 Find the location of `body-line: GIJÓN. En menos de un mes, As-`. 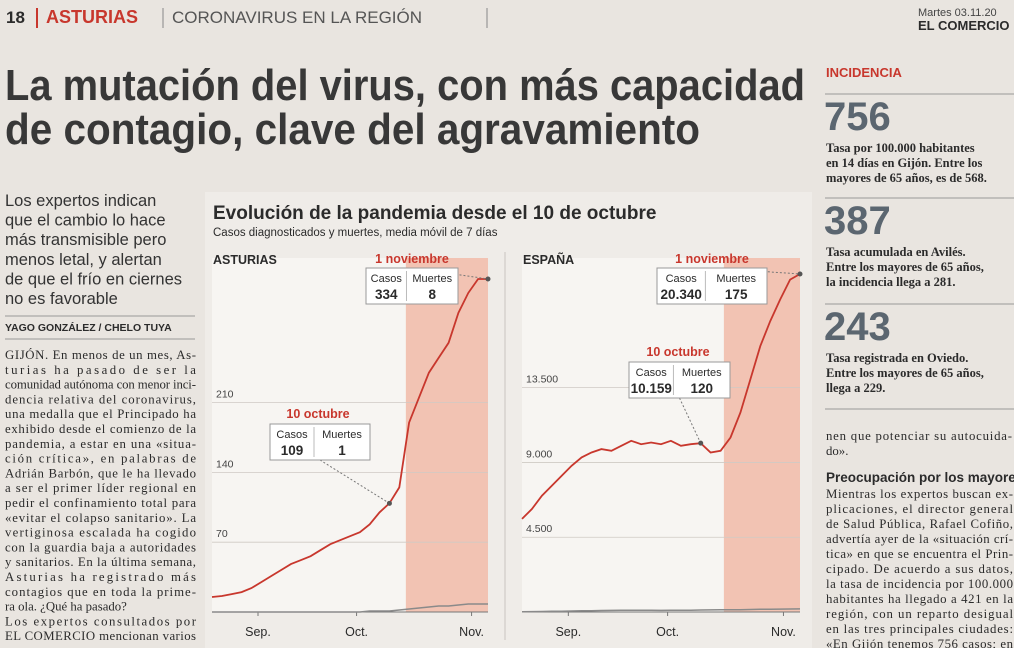

body-line: GIJÓN. En menos de un mes, As- is located at coordinates (100, 355).